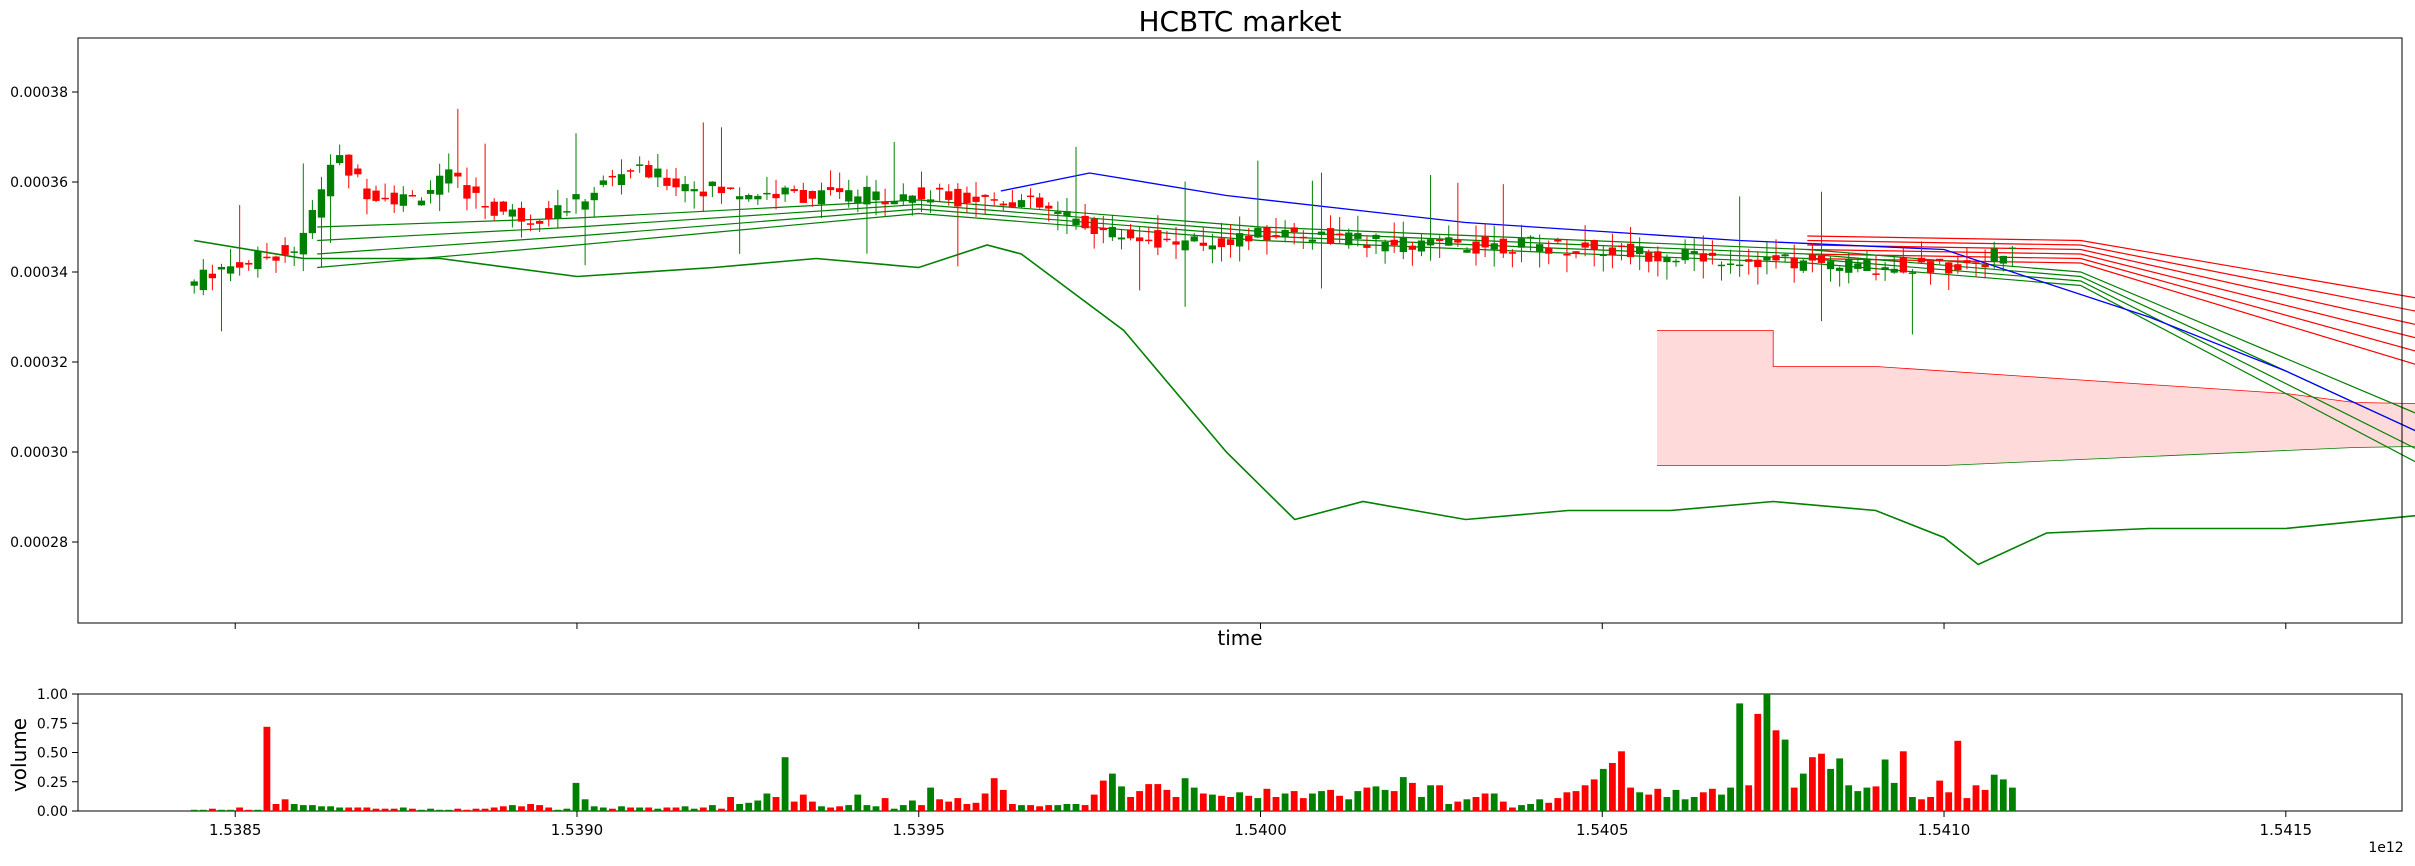 This screenshot has width=2415, height=866. What do you see at coordinates (39, 363) in the screenshot?
I see `y-tick-label: 0.00032` at bounding box center [39, 363].